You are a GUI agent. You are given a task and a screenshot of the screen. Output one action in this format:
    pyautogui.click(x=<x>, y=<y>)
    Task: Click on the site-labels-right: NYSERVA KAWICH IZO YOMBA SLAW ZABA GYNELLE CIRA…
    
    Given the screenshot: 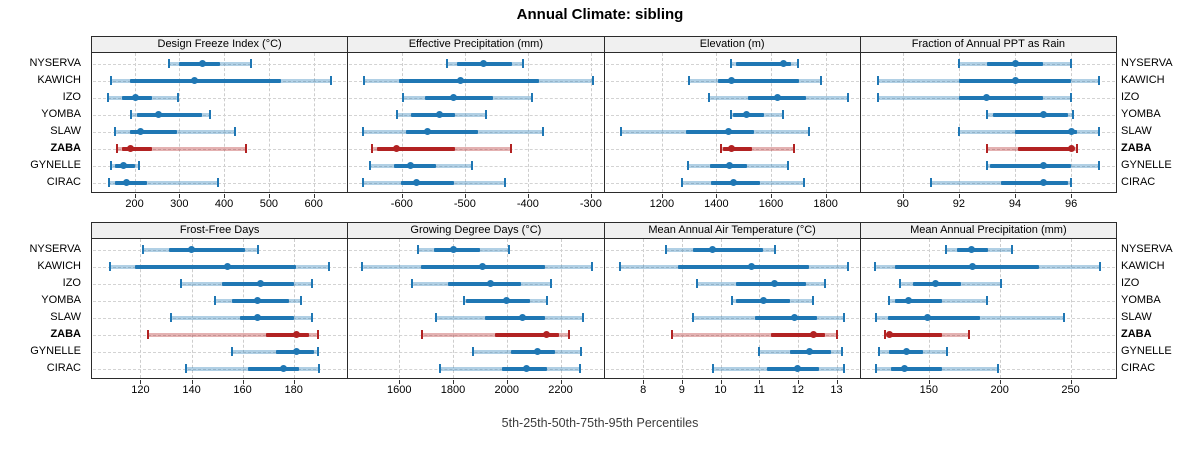 What is the action you would take?
    pyautogui.click(x=1160, y=121)
    